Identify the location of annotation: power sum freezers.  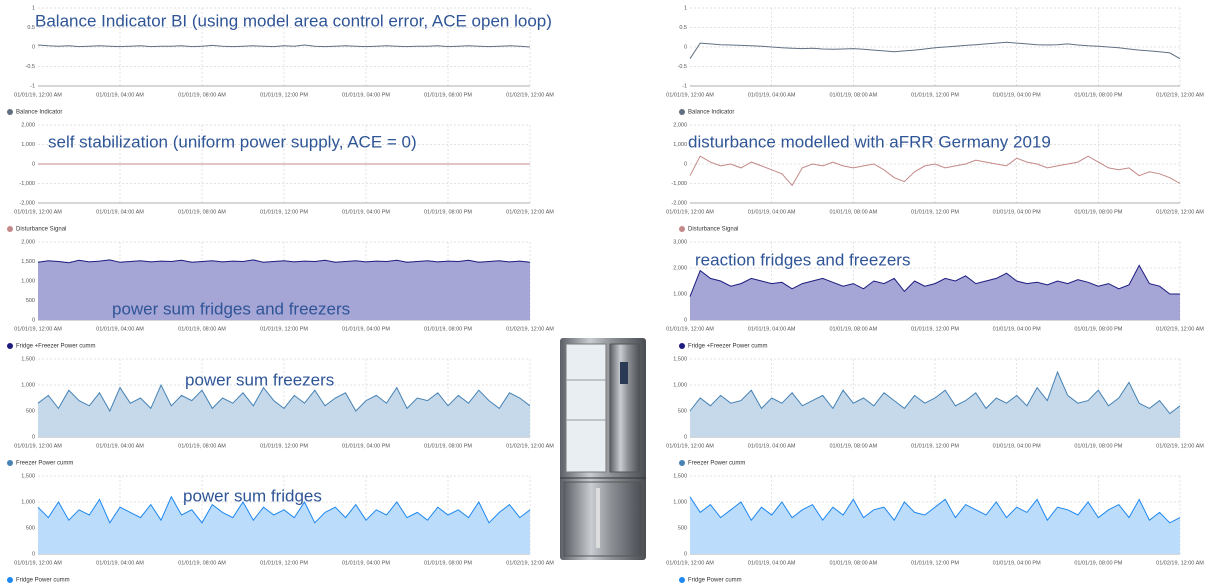
(259, 379).